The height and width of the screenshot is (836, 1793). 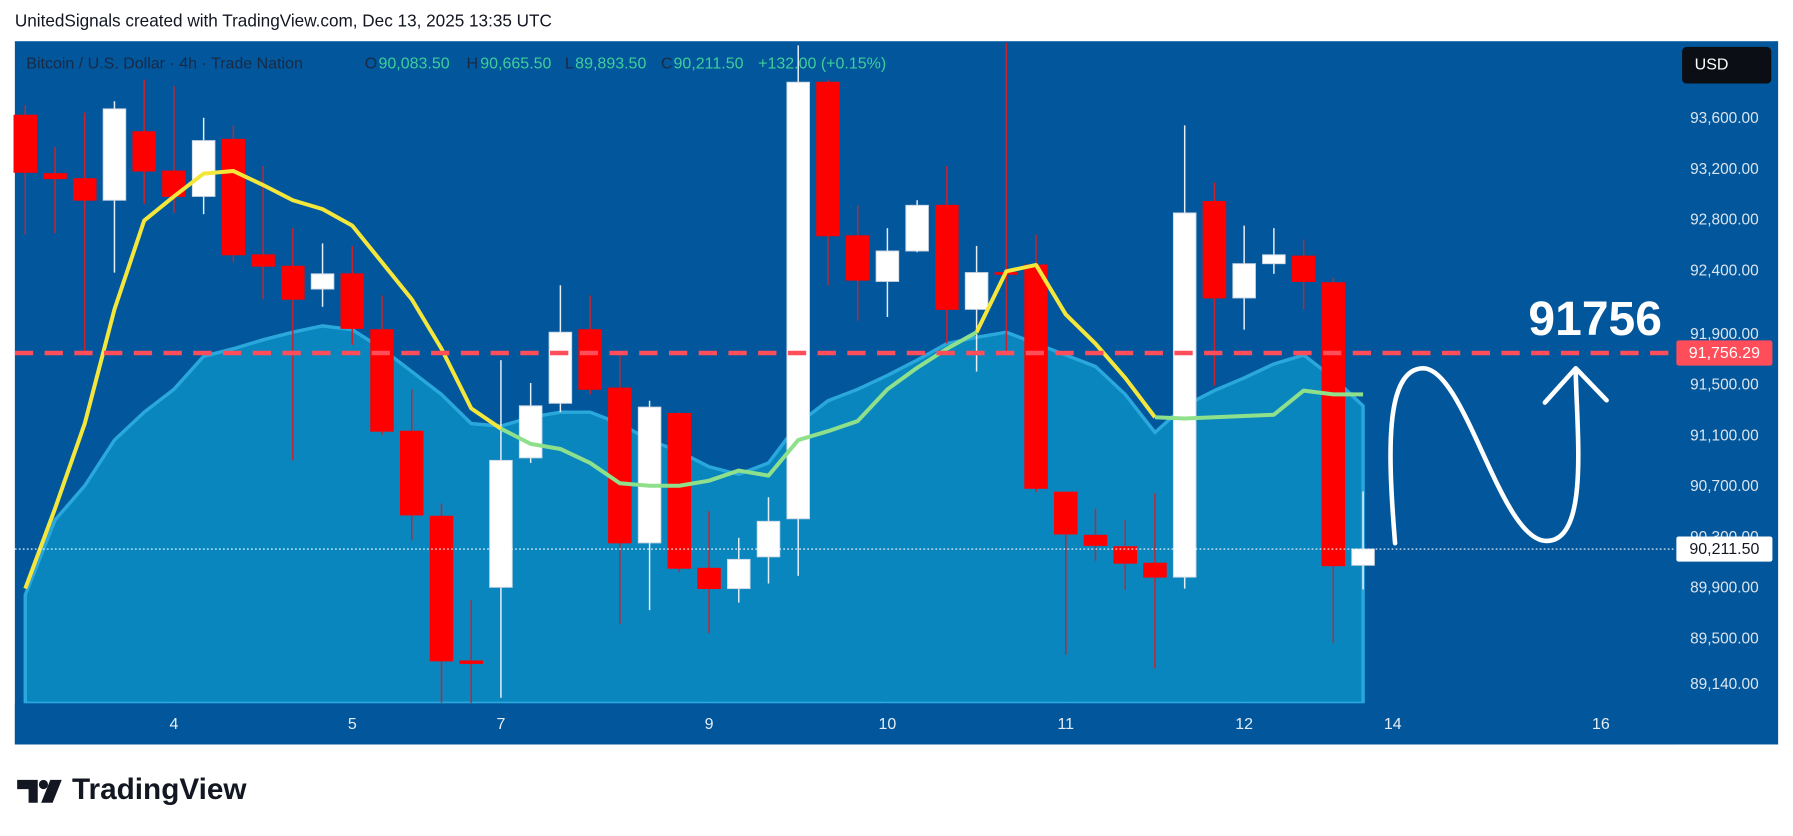 I want to click on y-tick-label: 89,500.00, so click(x=1724, y=638).